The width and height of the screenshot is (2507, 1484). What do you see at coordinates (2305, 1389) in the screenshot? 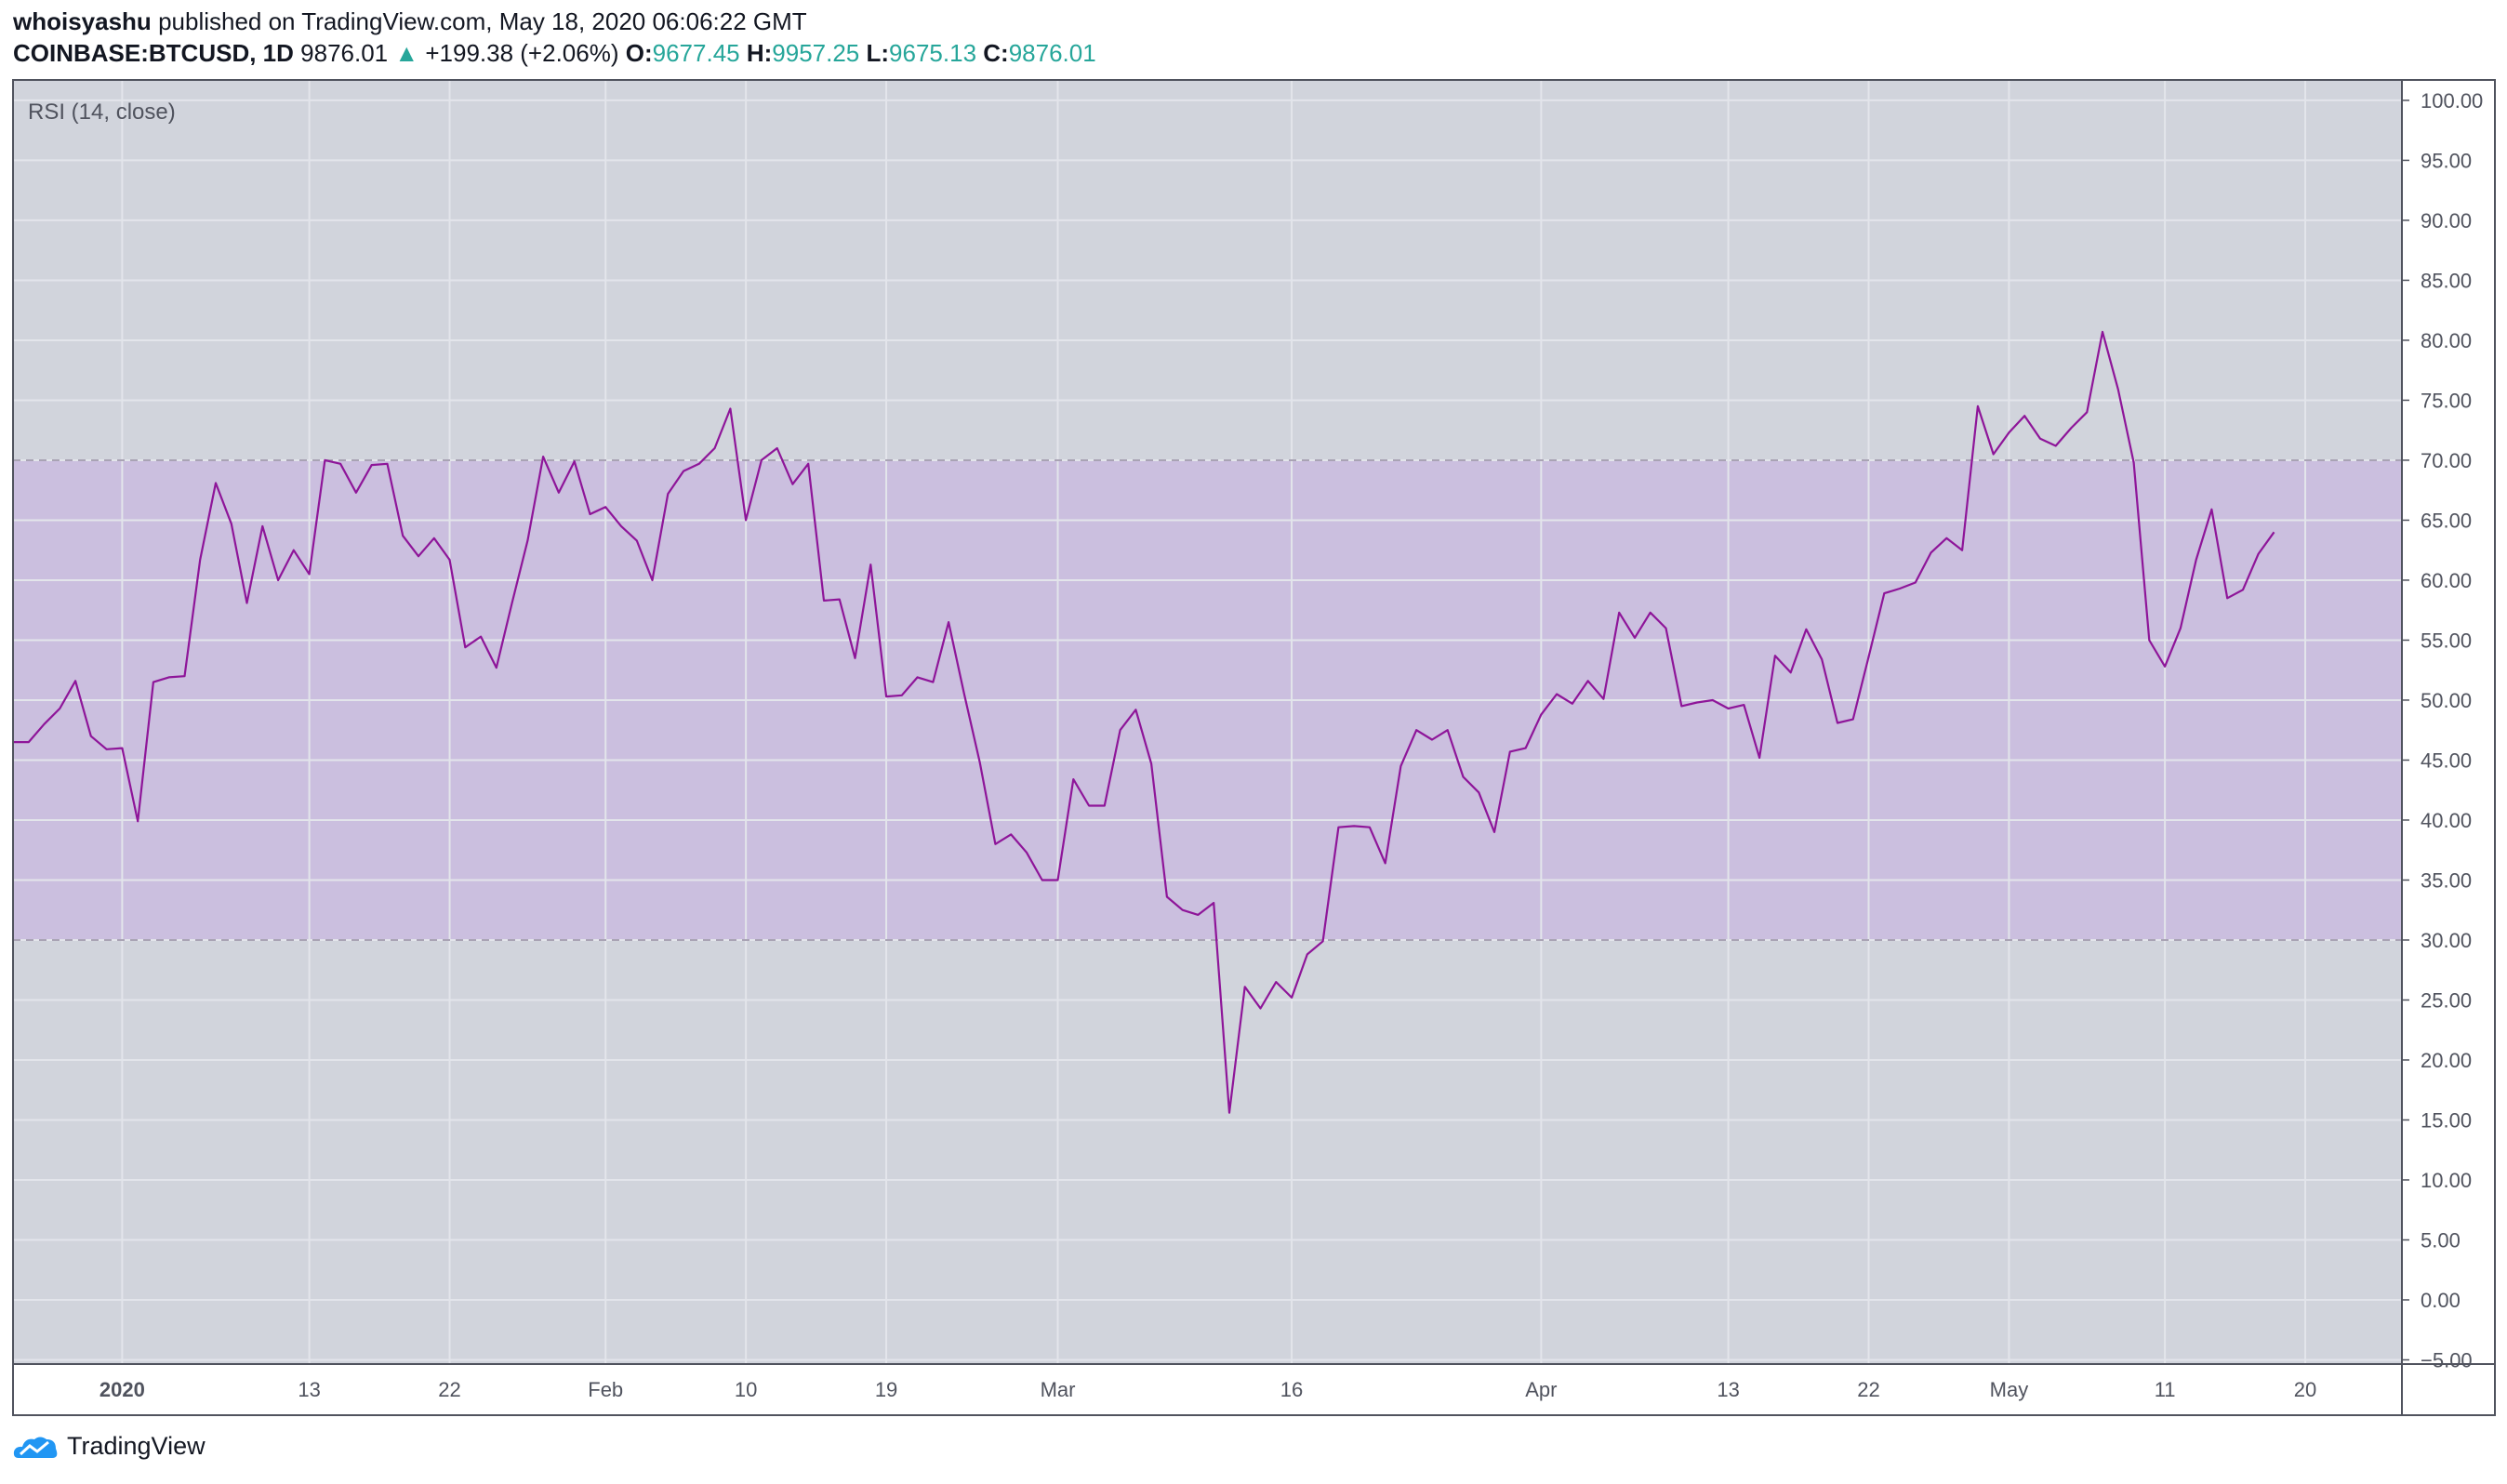
I see `x-tick-label: 20` at bounding box center [2305, 1389].